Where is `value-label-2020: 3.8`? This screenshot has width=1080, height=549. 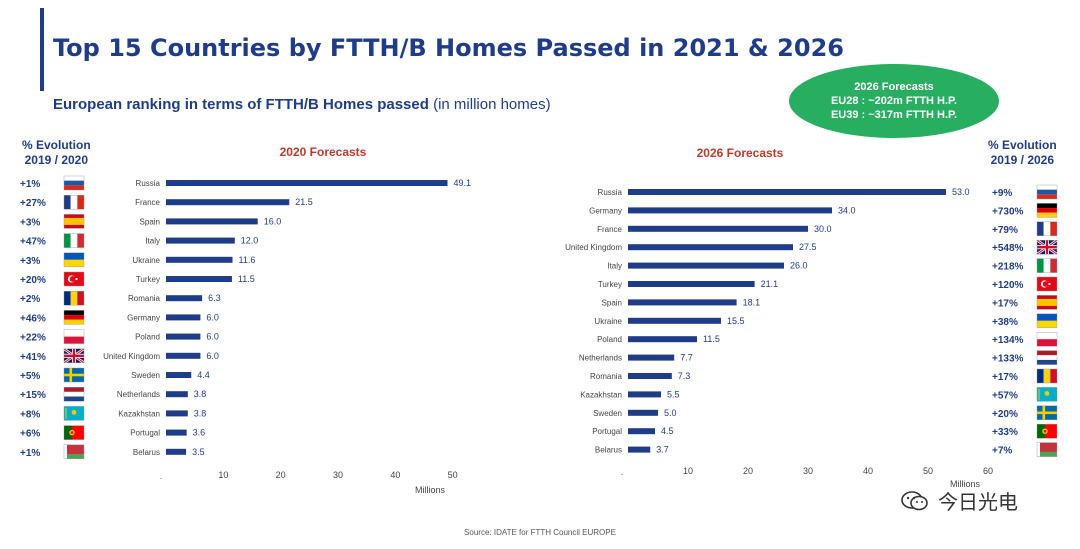 value-label-2020: 3.8 is located at coordinates (200, 413).